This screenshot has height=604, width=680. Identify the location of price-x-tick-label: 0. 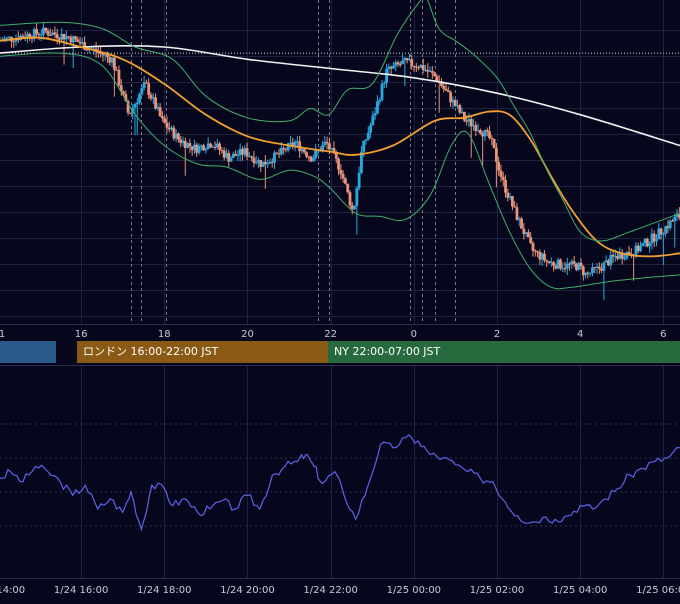
(414, 334).